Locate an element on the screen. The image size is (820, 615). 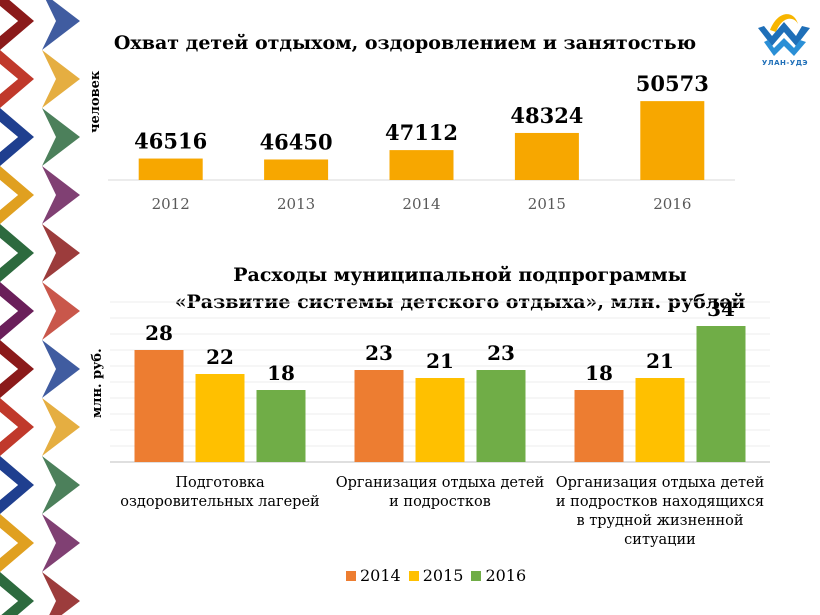
chart1-data-label: 50573 is located at coordinates (672, 83).